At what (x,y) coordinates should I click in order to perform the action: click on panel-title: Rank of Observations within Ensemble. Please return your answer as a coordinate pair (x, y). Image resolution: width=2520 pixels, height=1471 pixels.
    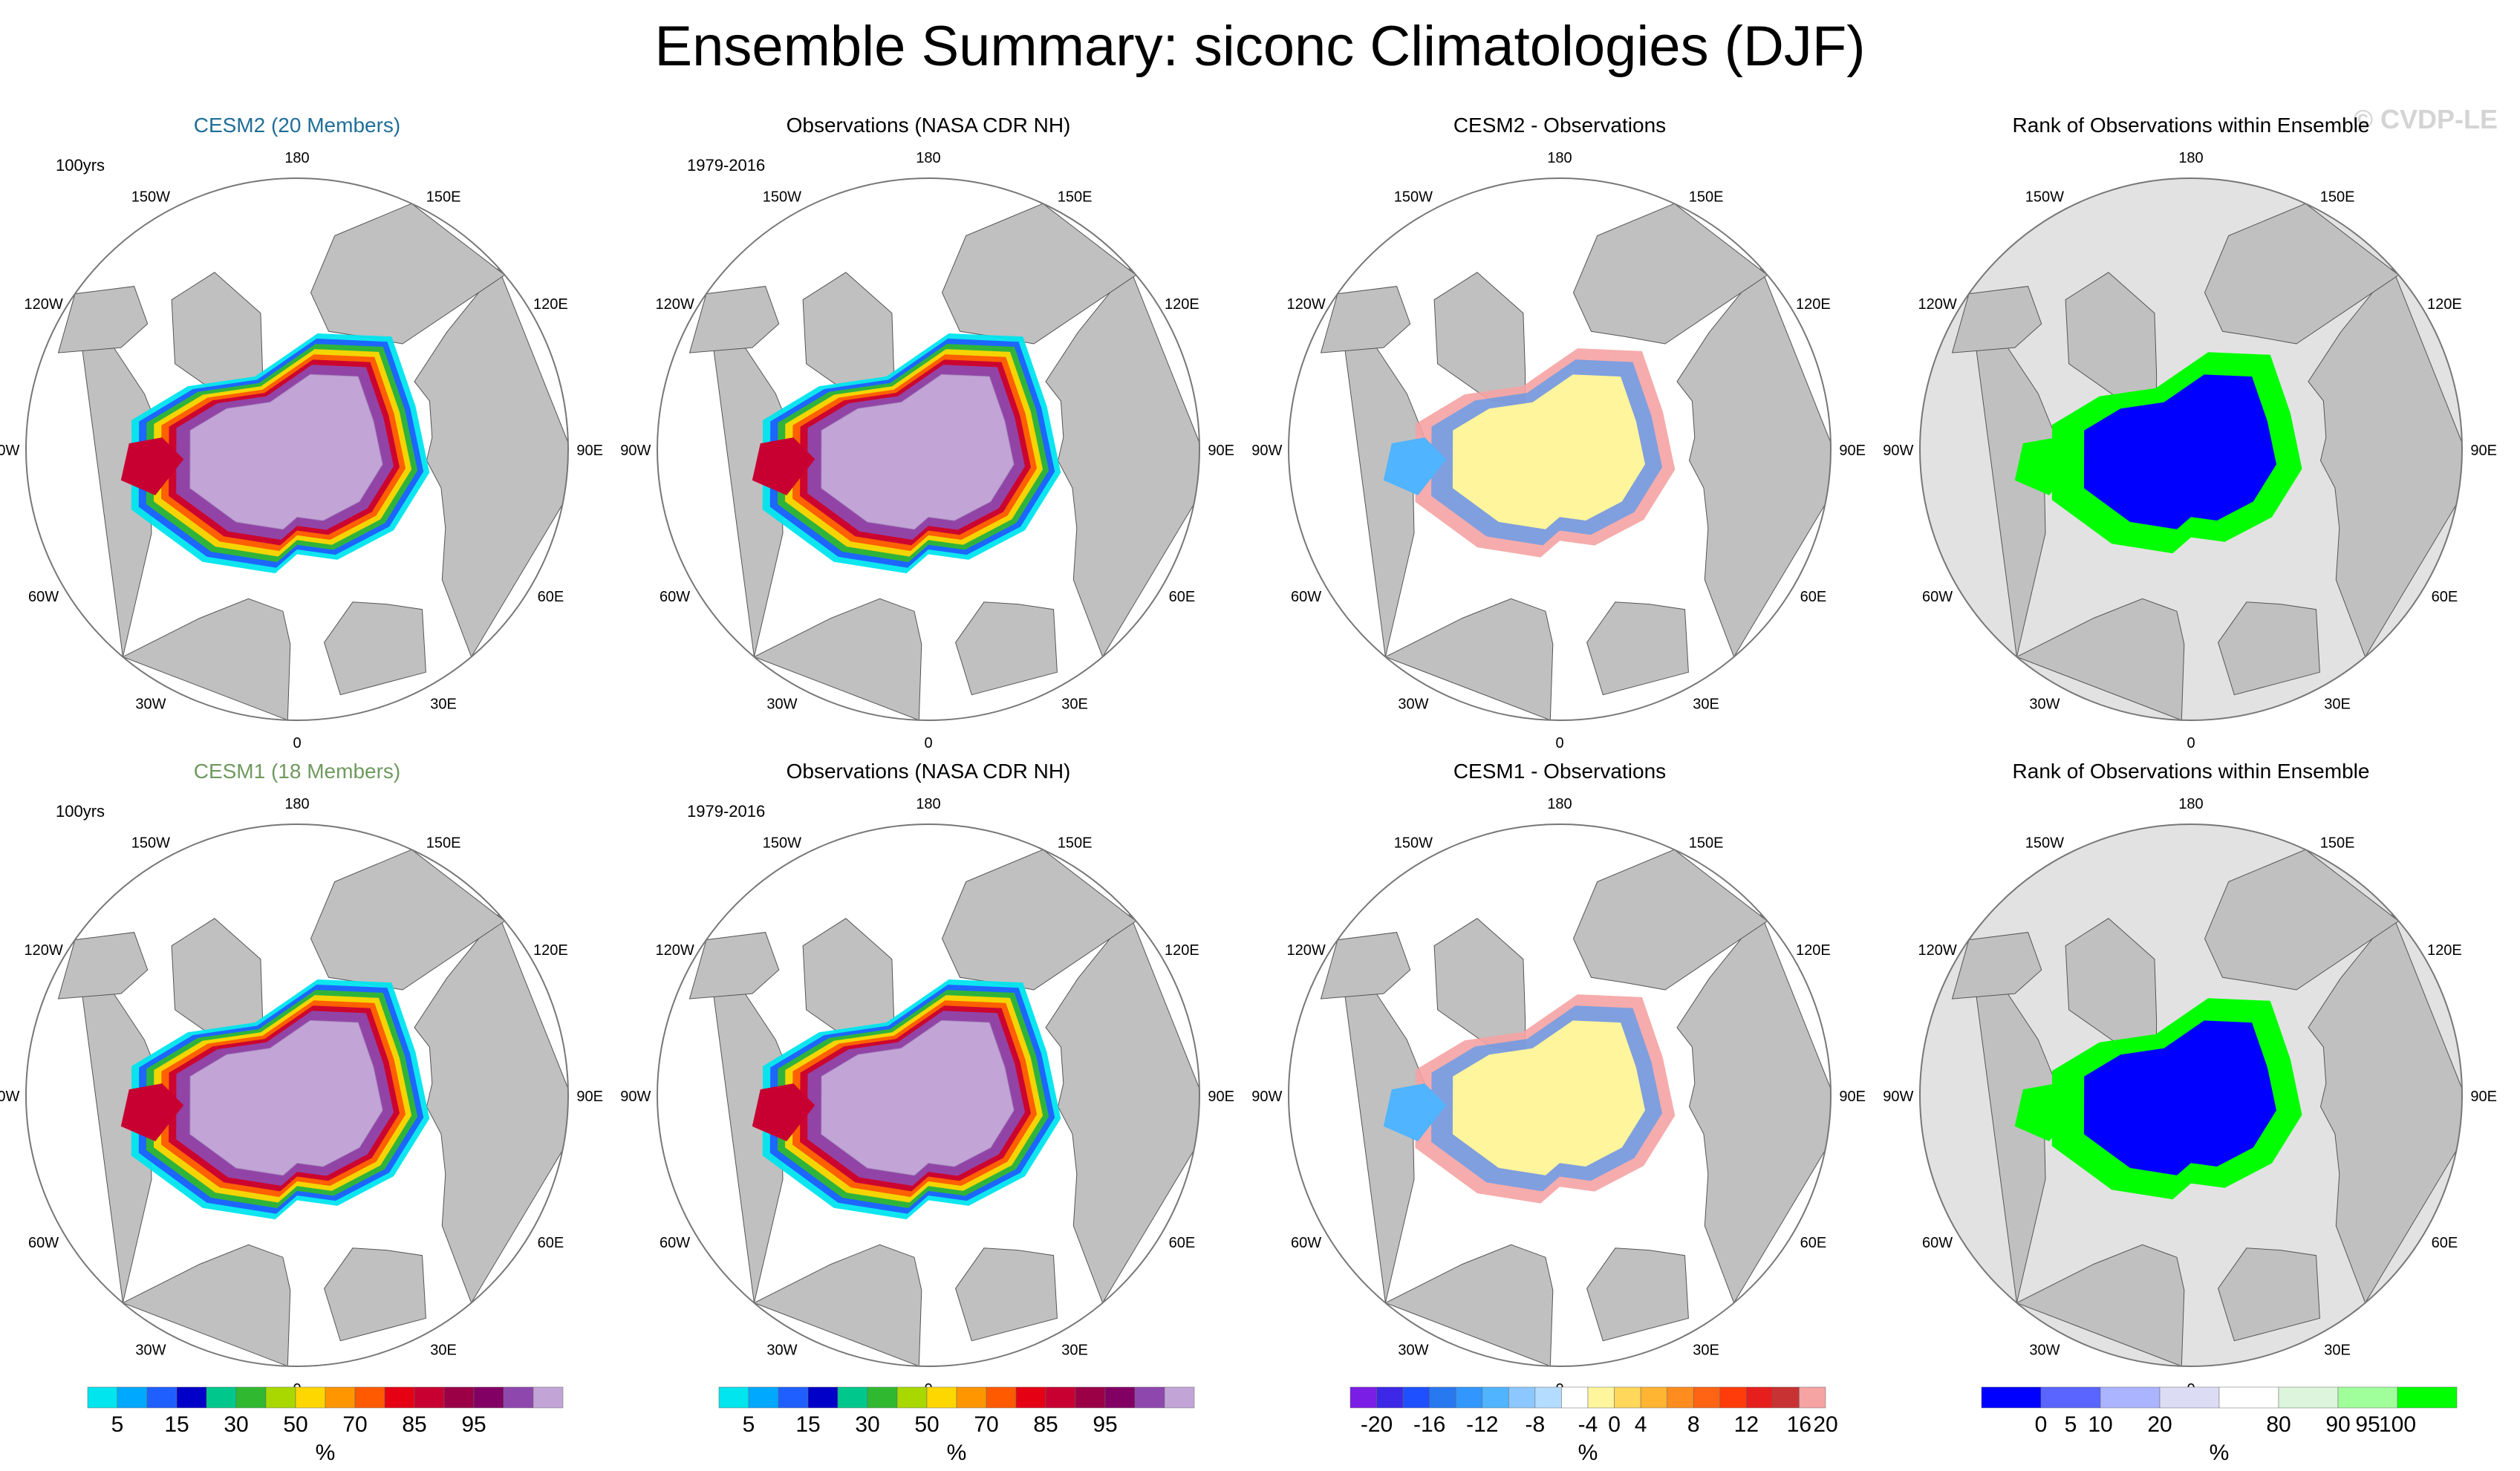
    Looking at the image, I should click on (2192, 771).